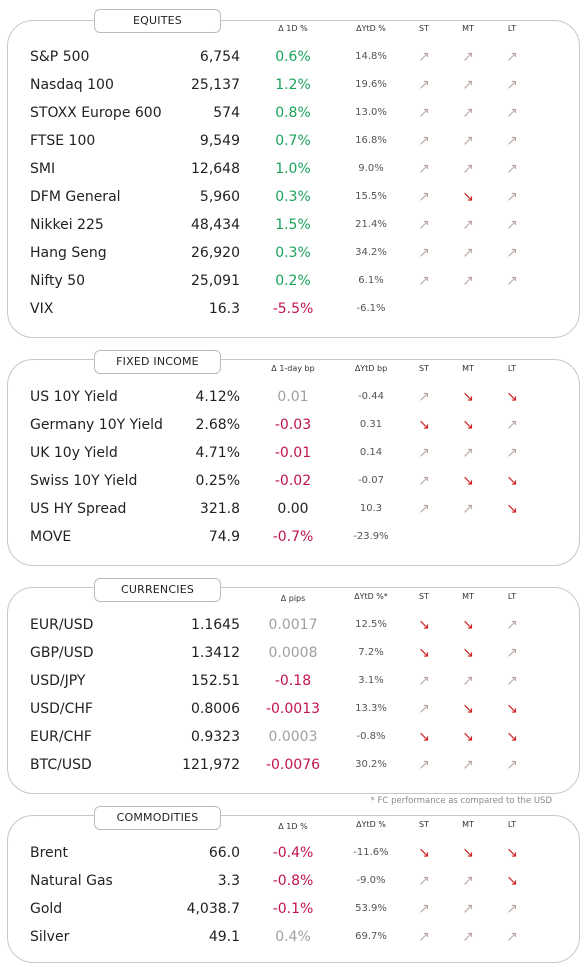 This screenshot has height=967, width=586. What do you see at coordinates (371, 368) in the screenshot?
I see `header-ytd: ΔYtD bp` at bounding box center [371, 368].